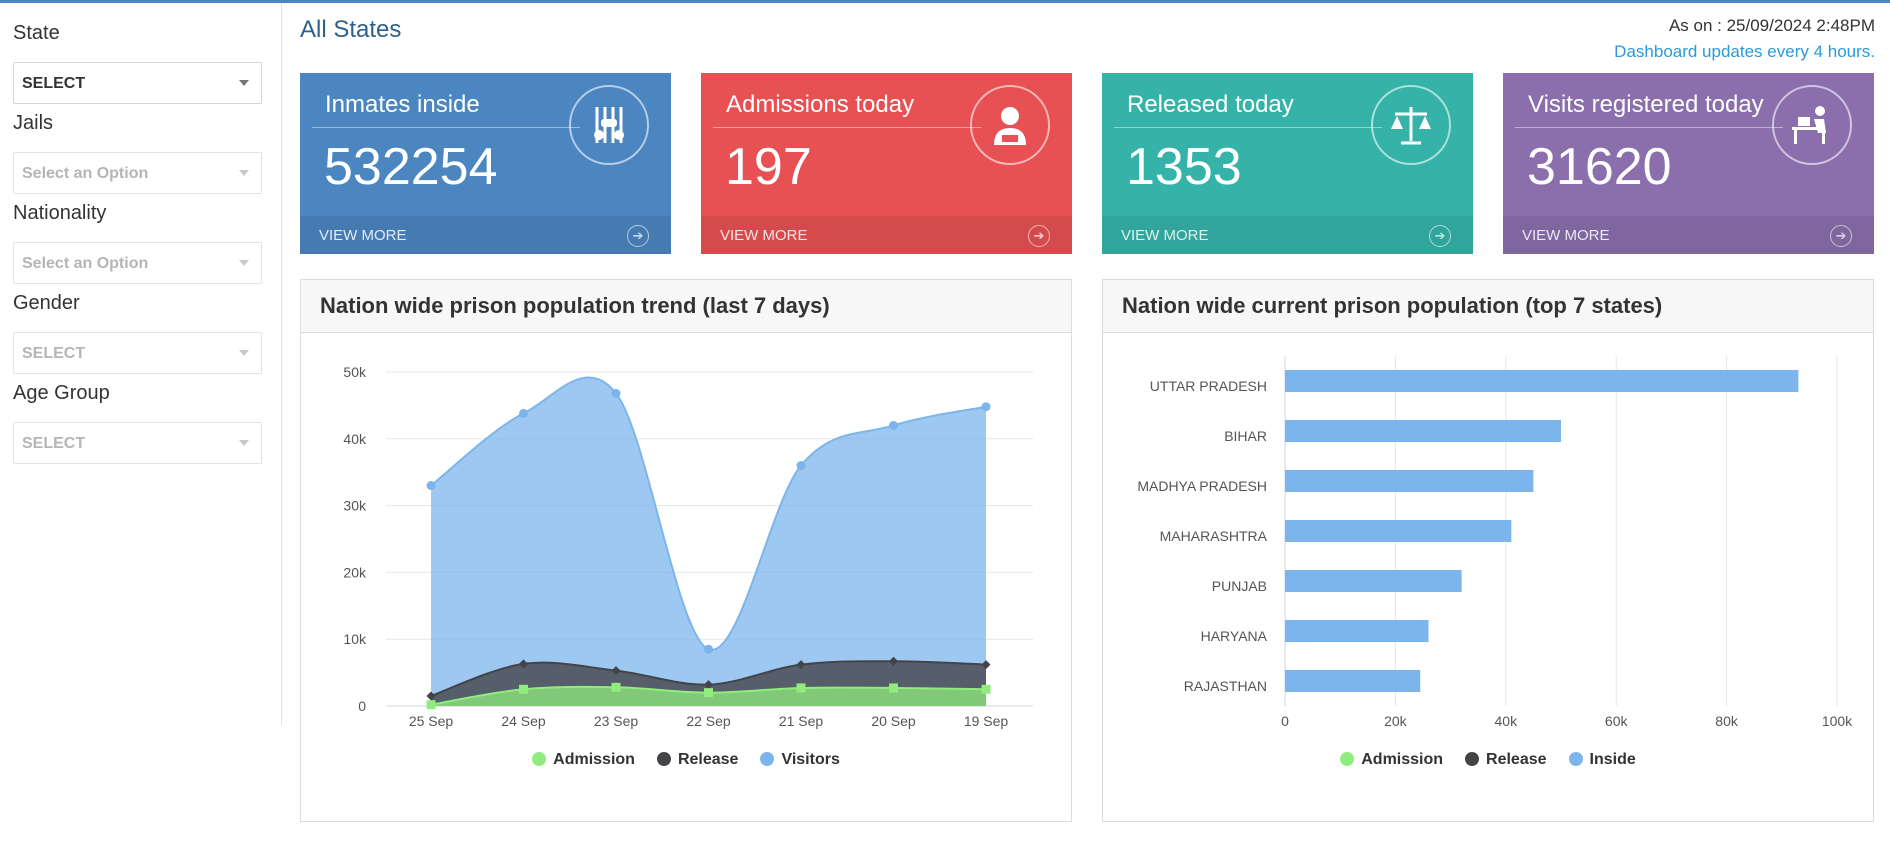 This screenshot has height=842, width=1890. What do you see at coordinates (1617, 721) in the screenshot?
I see `x-tick-label: 60k` at bounding box center [1617, 721].